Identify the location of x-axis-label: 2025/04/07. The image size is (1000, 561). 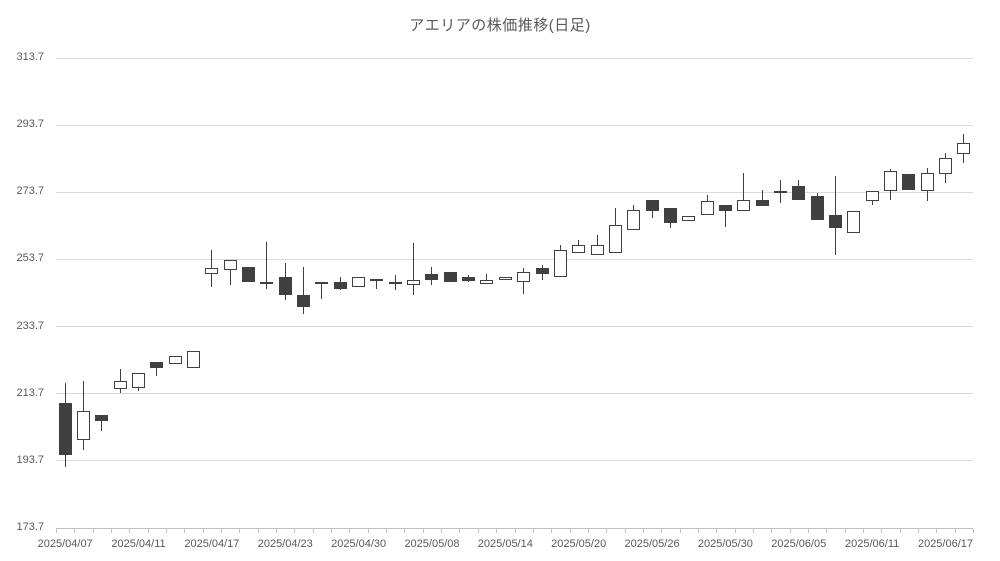
(65, 544).